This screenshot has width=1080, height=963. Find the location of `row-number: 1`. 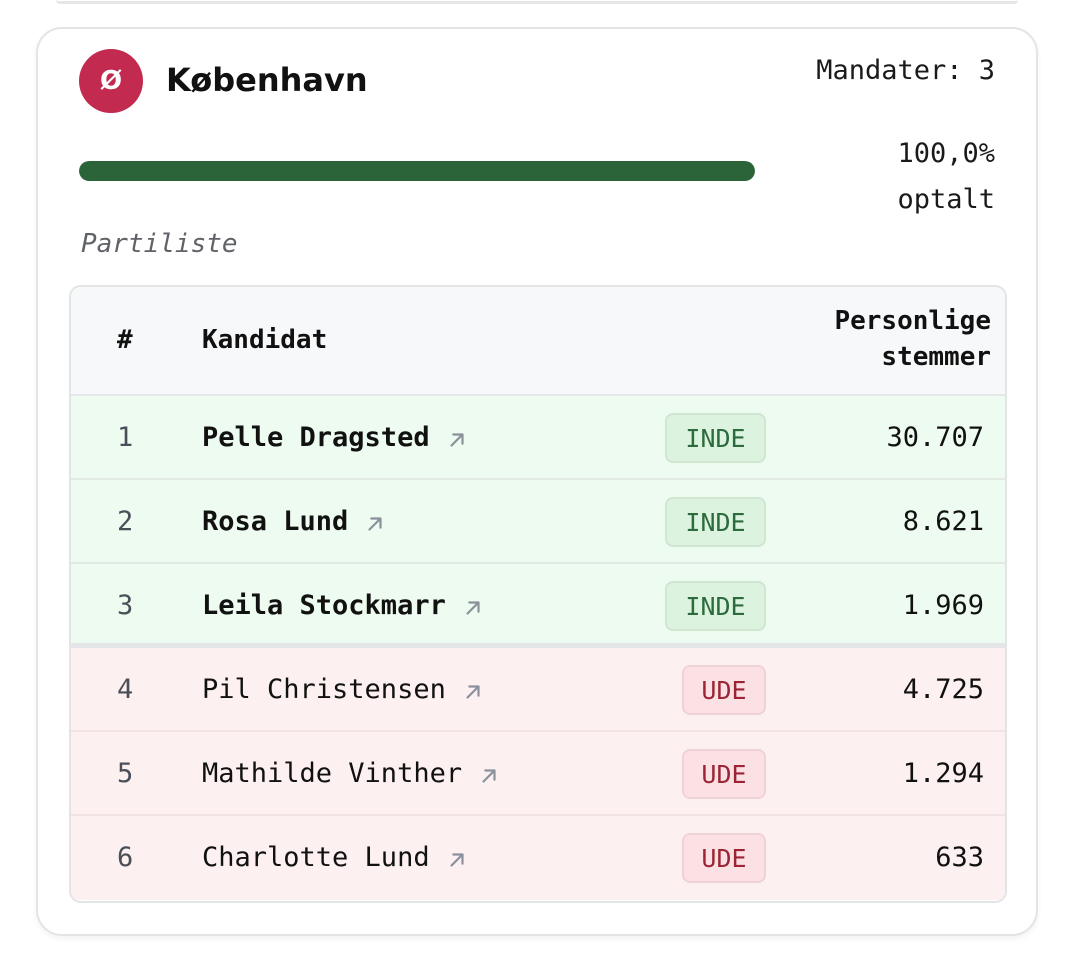

row-number: 1 is located at coordinates (125, 437).